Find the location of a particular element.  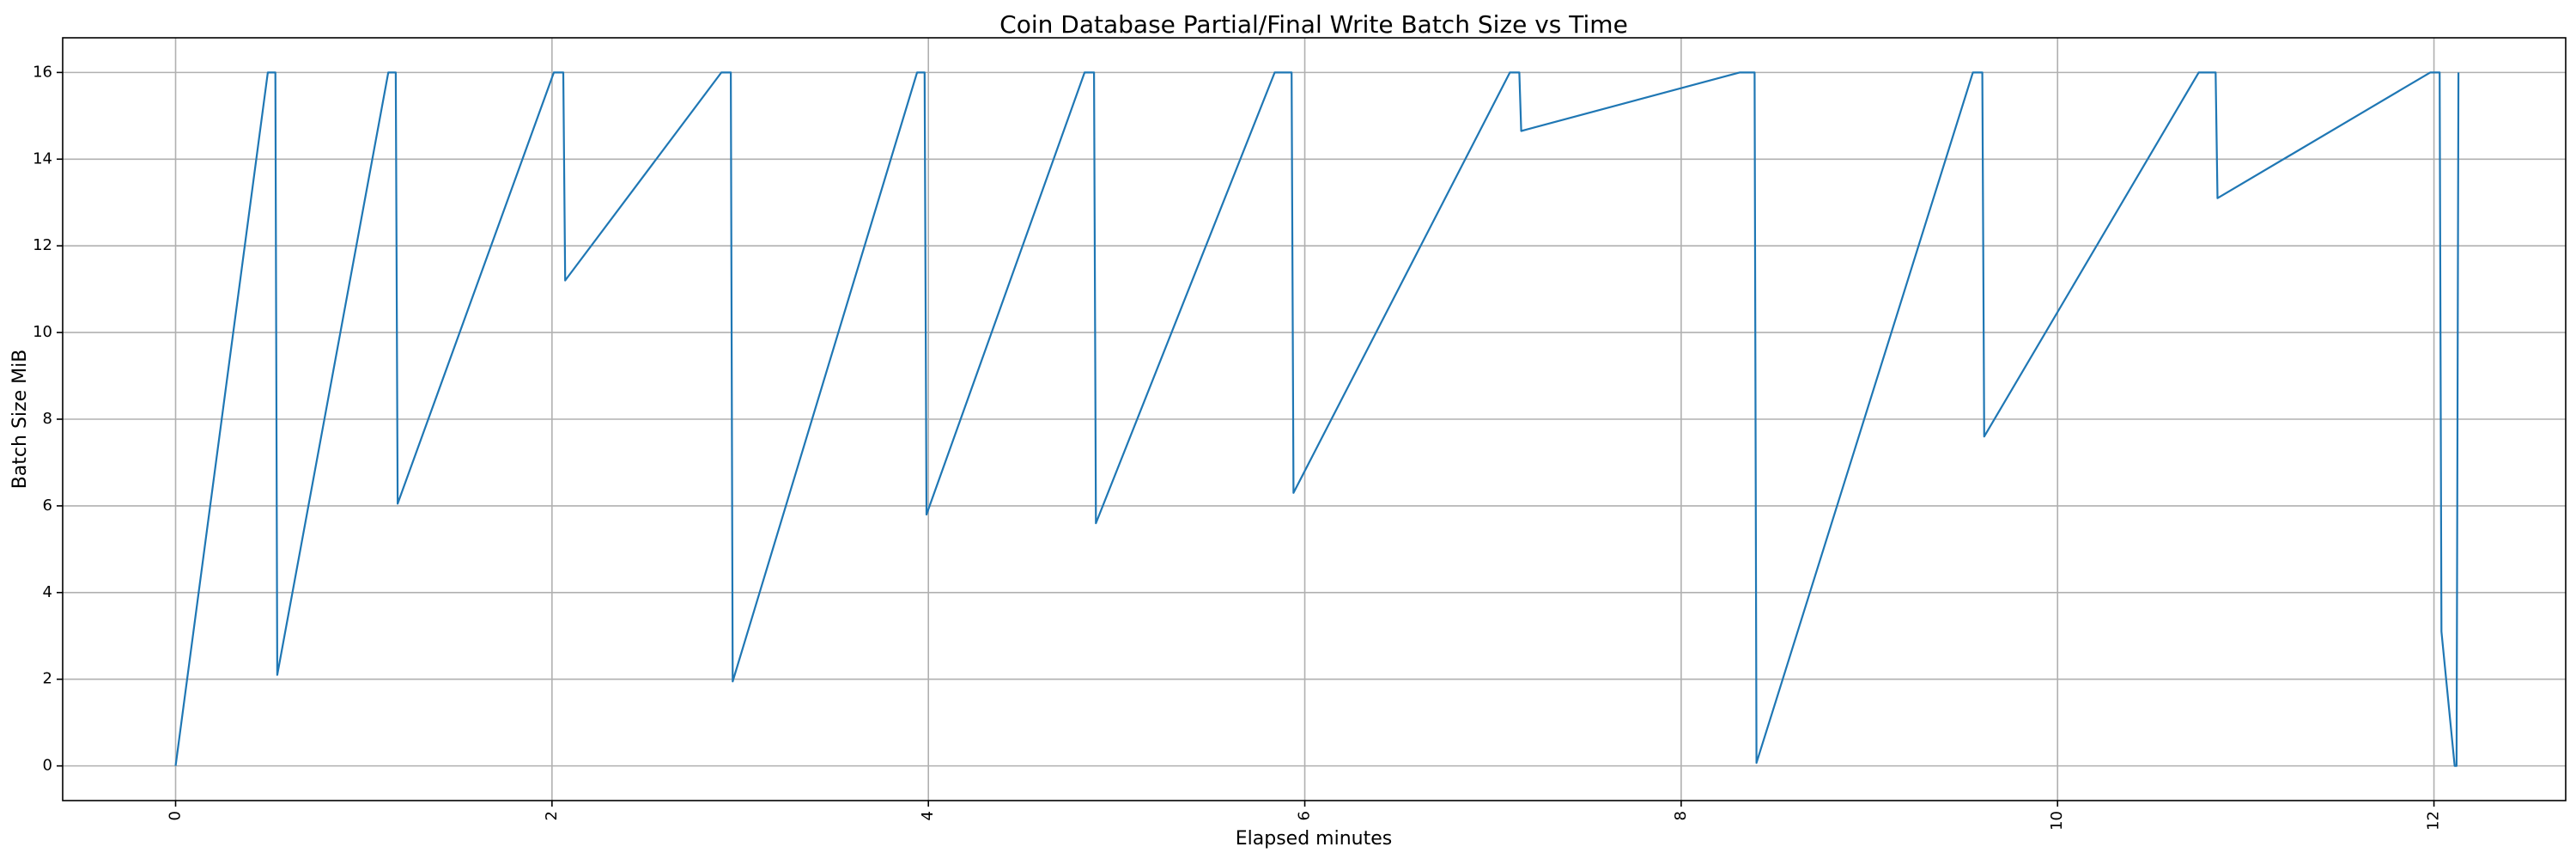

x-axis-label: Elapsed minutes is located at coordinates (1314, 839).